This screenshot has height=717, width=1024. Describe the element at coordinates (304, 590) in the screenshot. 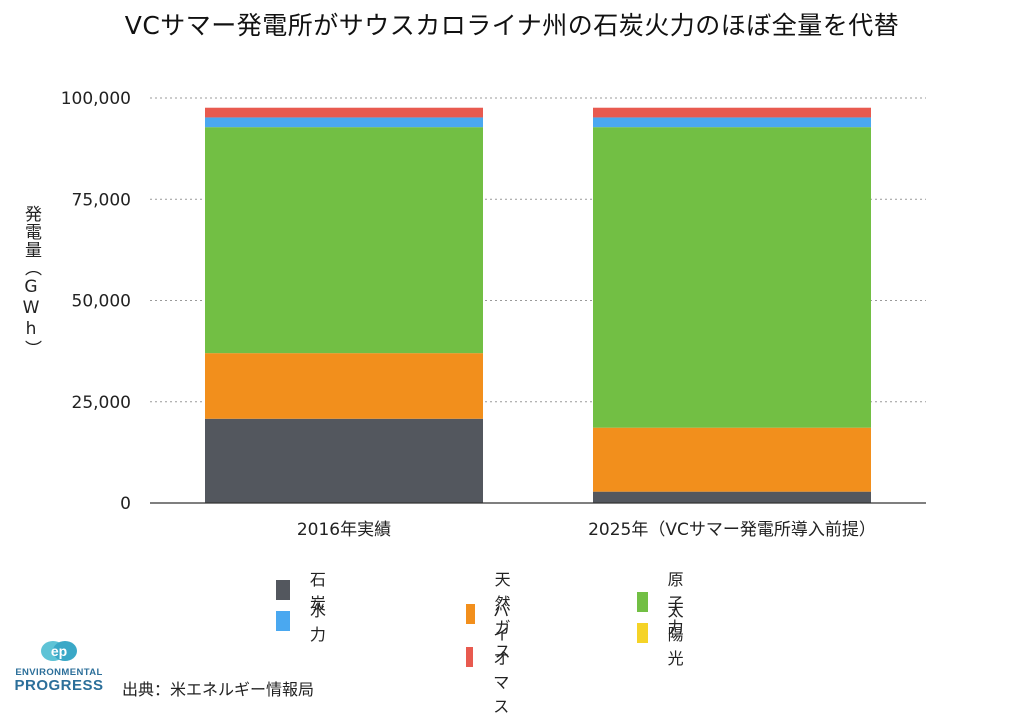

I see `legend-item-石炭: 石炭` at that location.